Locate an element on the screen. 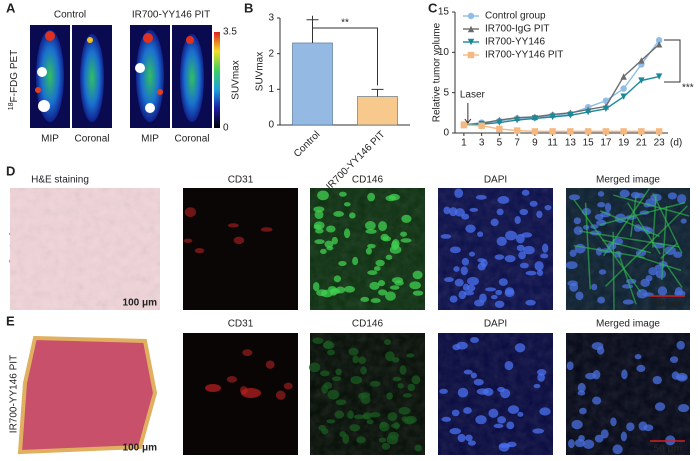  signal is located at coordinates (251, 393).